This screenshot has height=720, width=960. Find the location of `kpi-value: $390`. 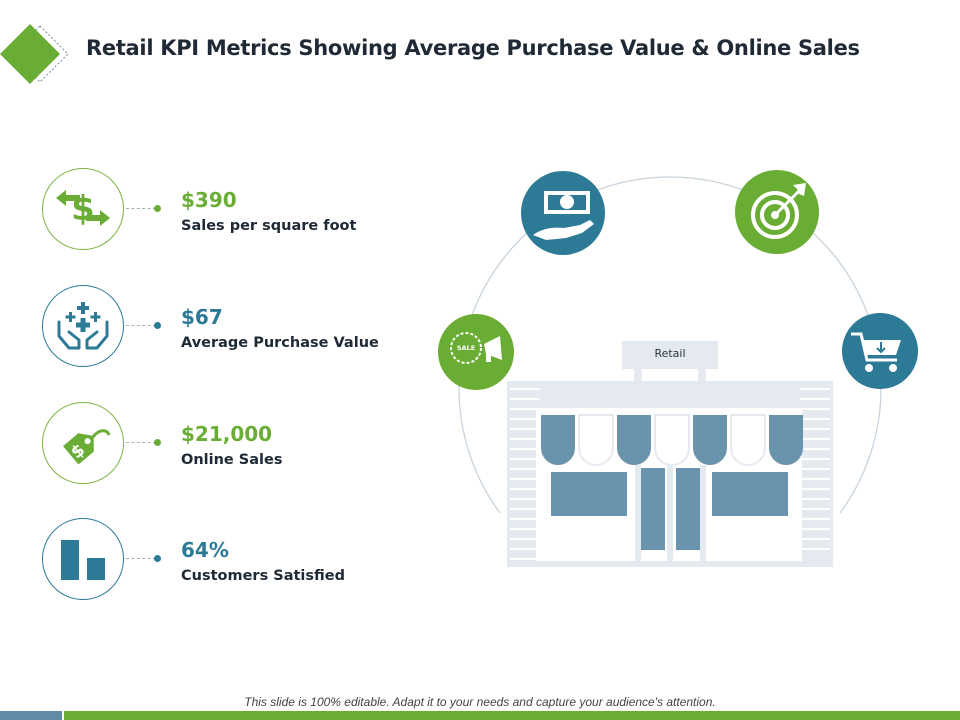

kpi-value: $390 is located at coordinates (209, 200).